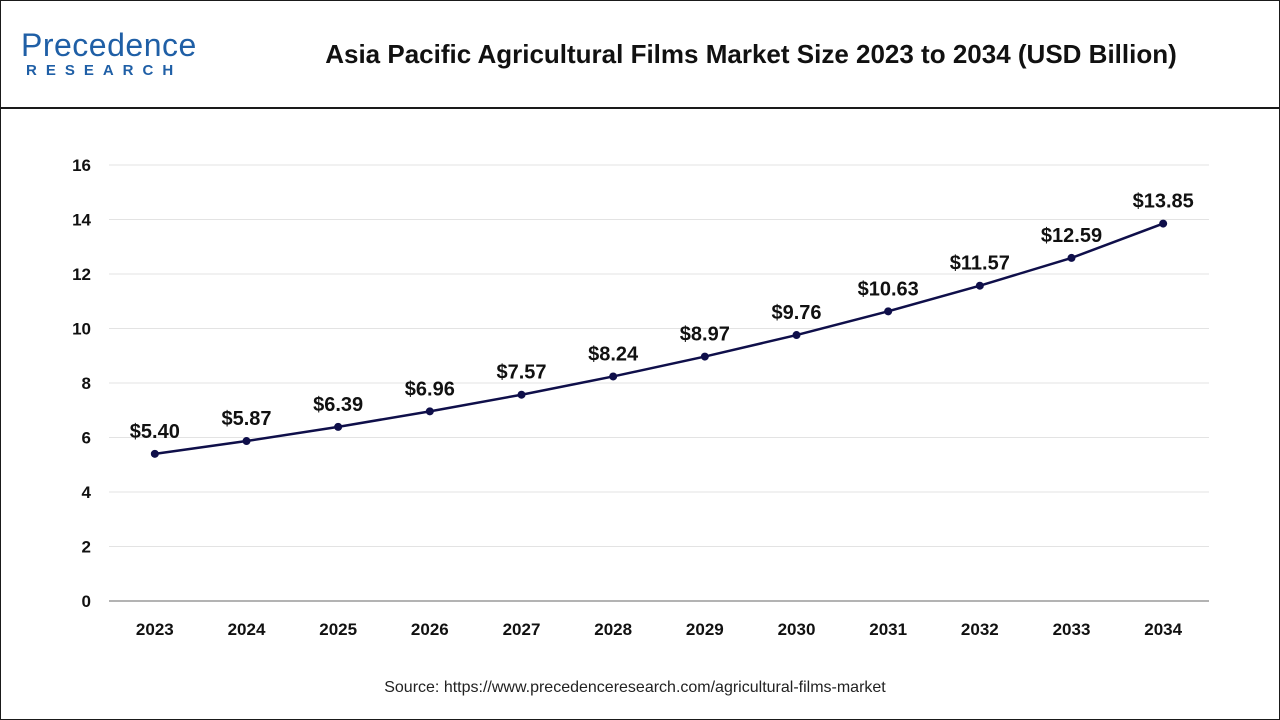 Image resolution: width=1280 pixels, height=720 pixels. What do you see at coordinates (705, 335) in the screenshot?
I see `data-label: $8.97` at bounding box center [705, 335].